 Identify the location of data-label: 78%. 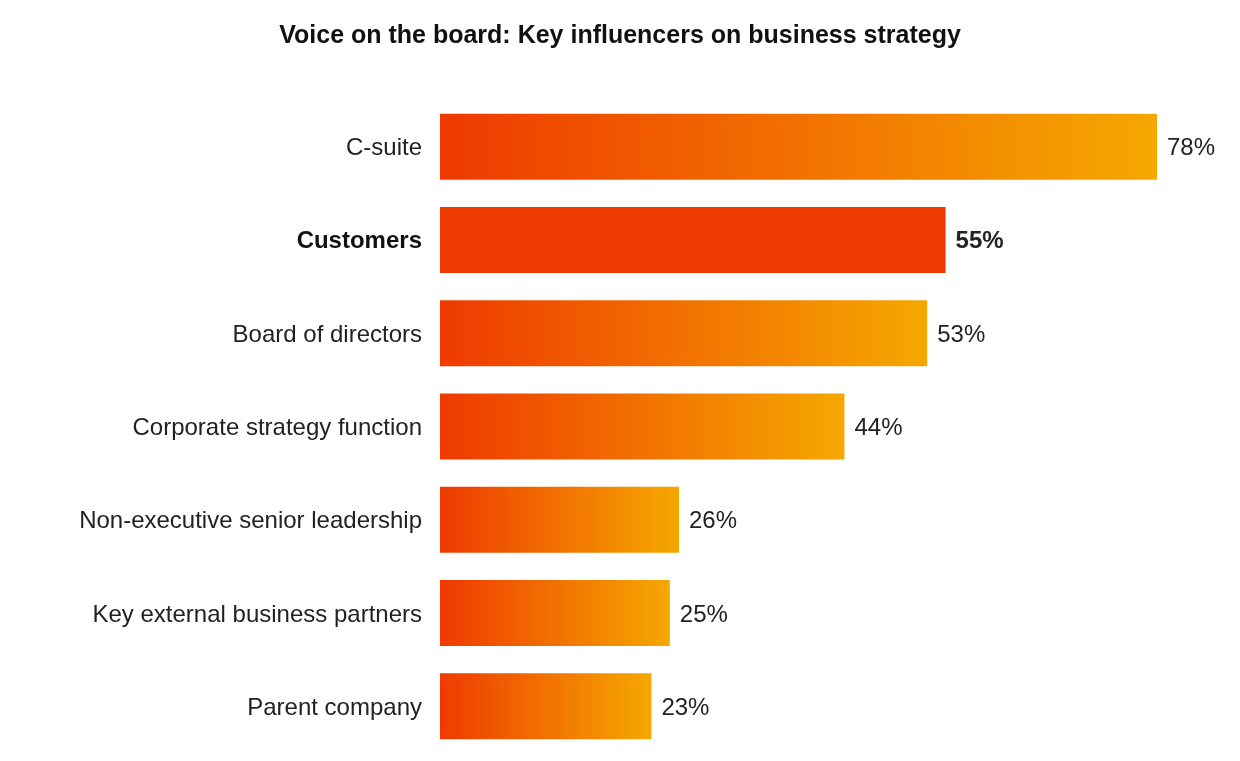
(1191, 147).